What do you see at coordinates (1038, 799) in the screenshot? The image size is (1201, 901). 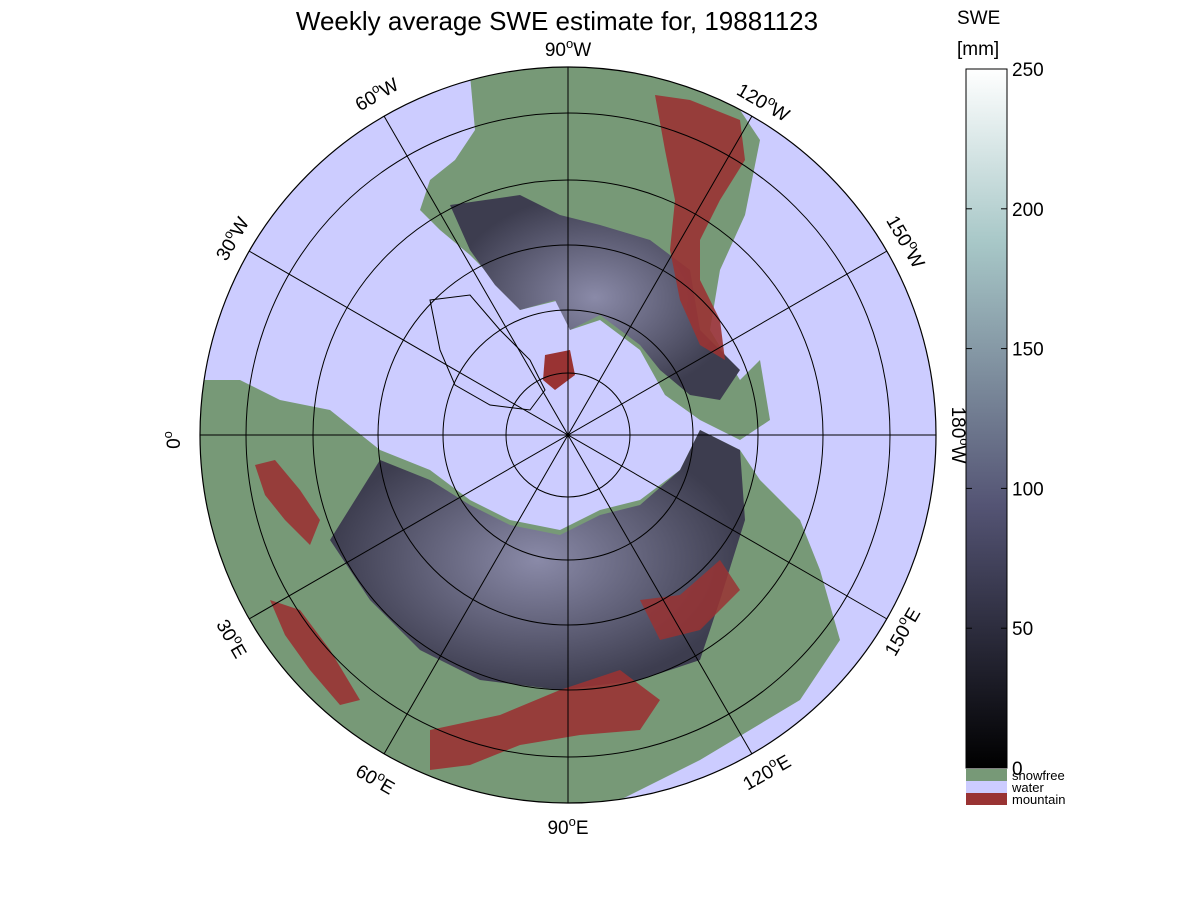 I see `colorbar-category-label: mountain` at bounding box center [1038, 799].